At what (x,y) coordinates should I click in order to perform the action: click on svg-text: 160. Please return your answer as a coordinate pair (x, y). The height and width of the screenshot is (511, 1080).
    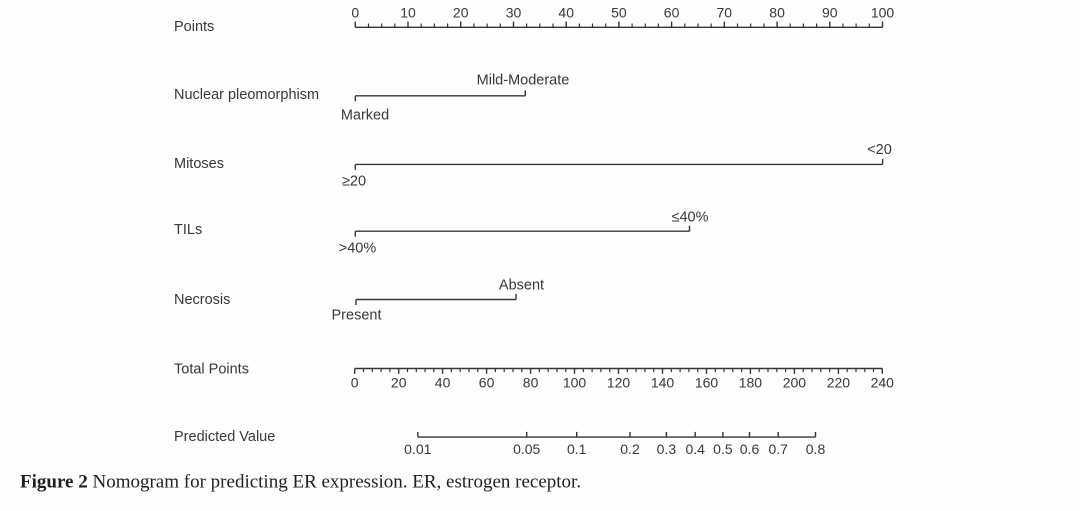
    Looking at the image, I should click on (707, 383).